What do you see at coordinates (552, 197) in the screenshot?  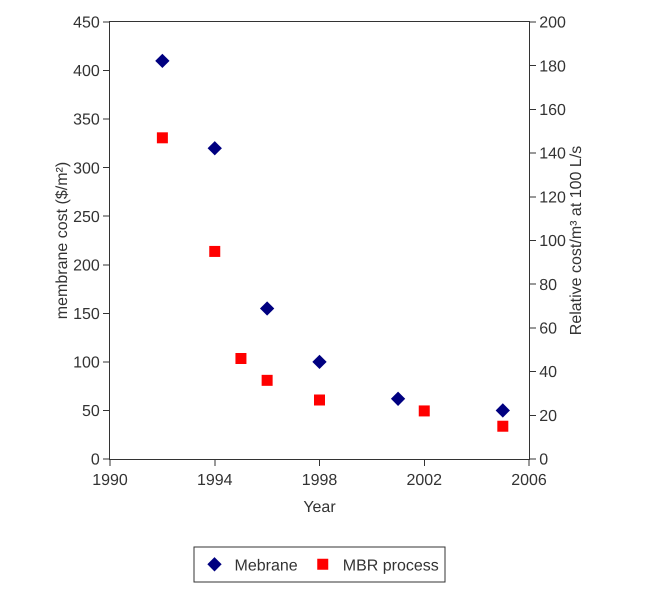 I see `y2-tick-label: 120` at bounding box center [552, 197].